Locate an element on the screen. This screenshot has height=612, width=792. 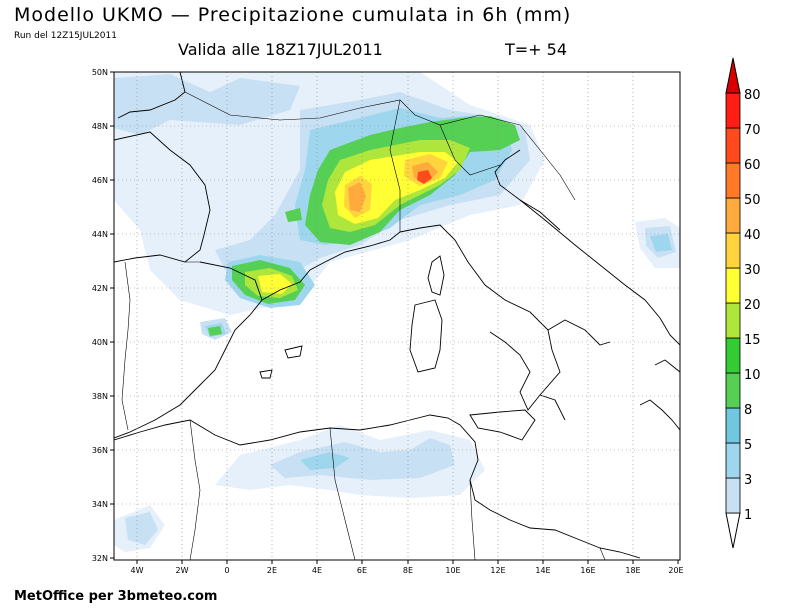
adriatic-east-coast is located at coordinates (599, 272).